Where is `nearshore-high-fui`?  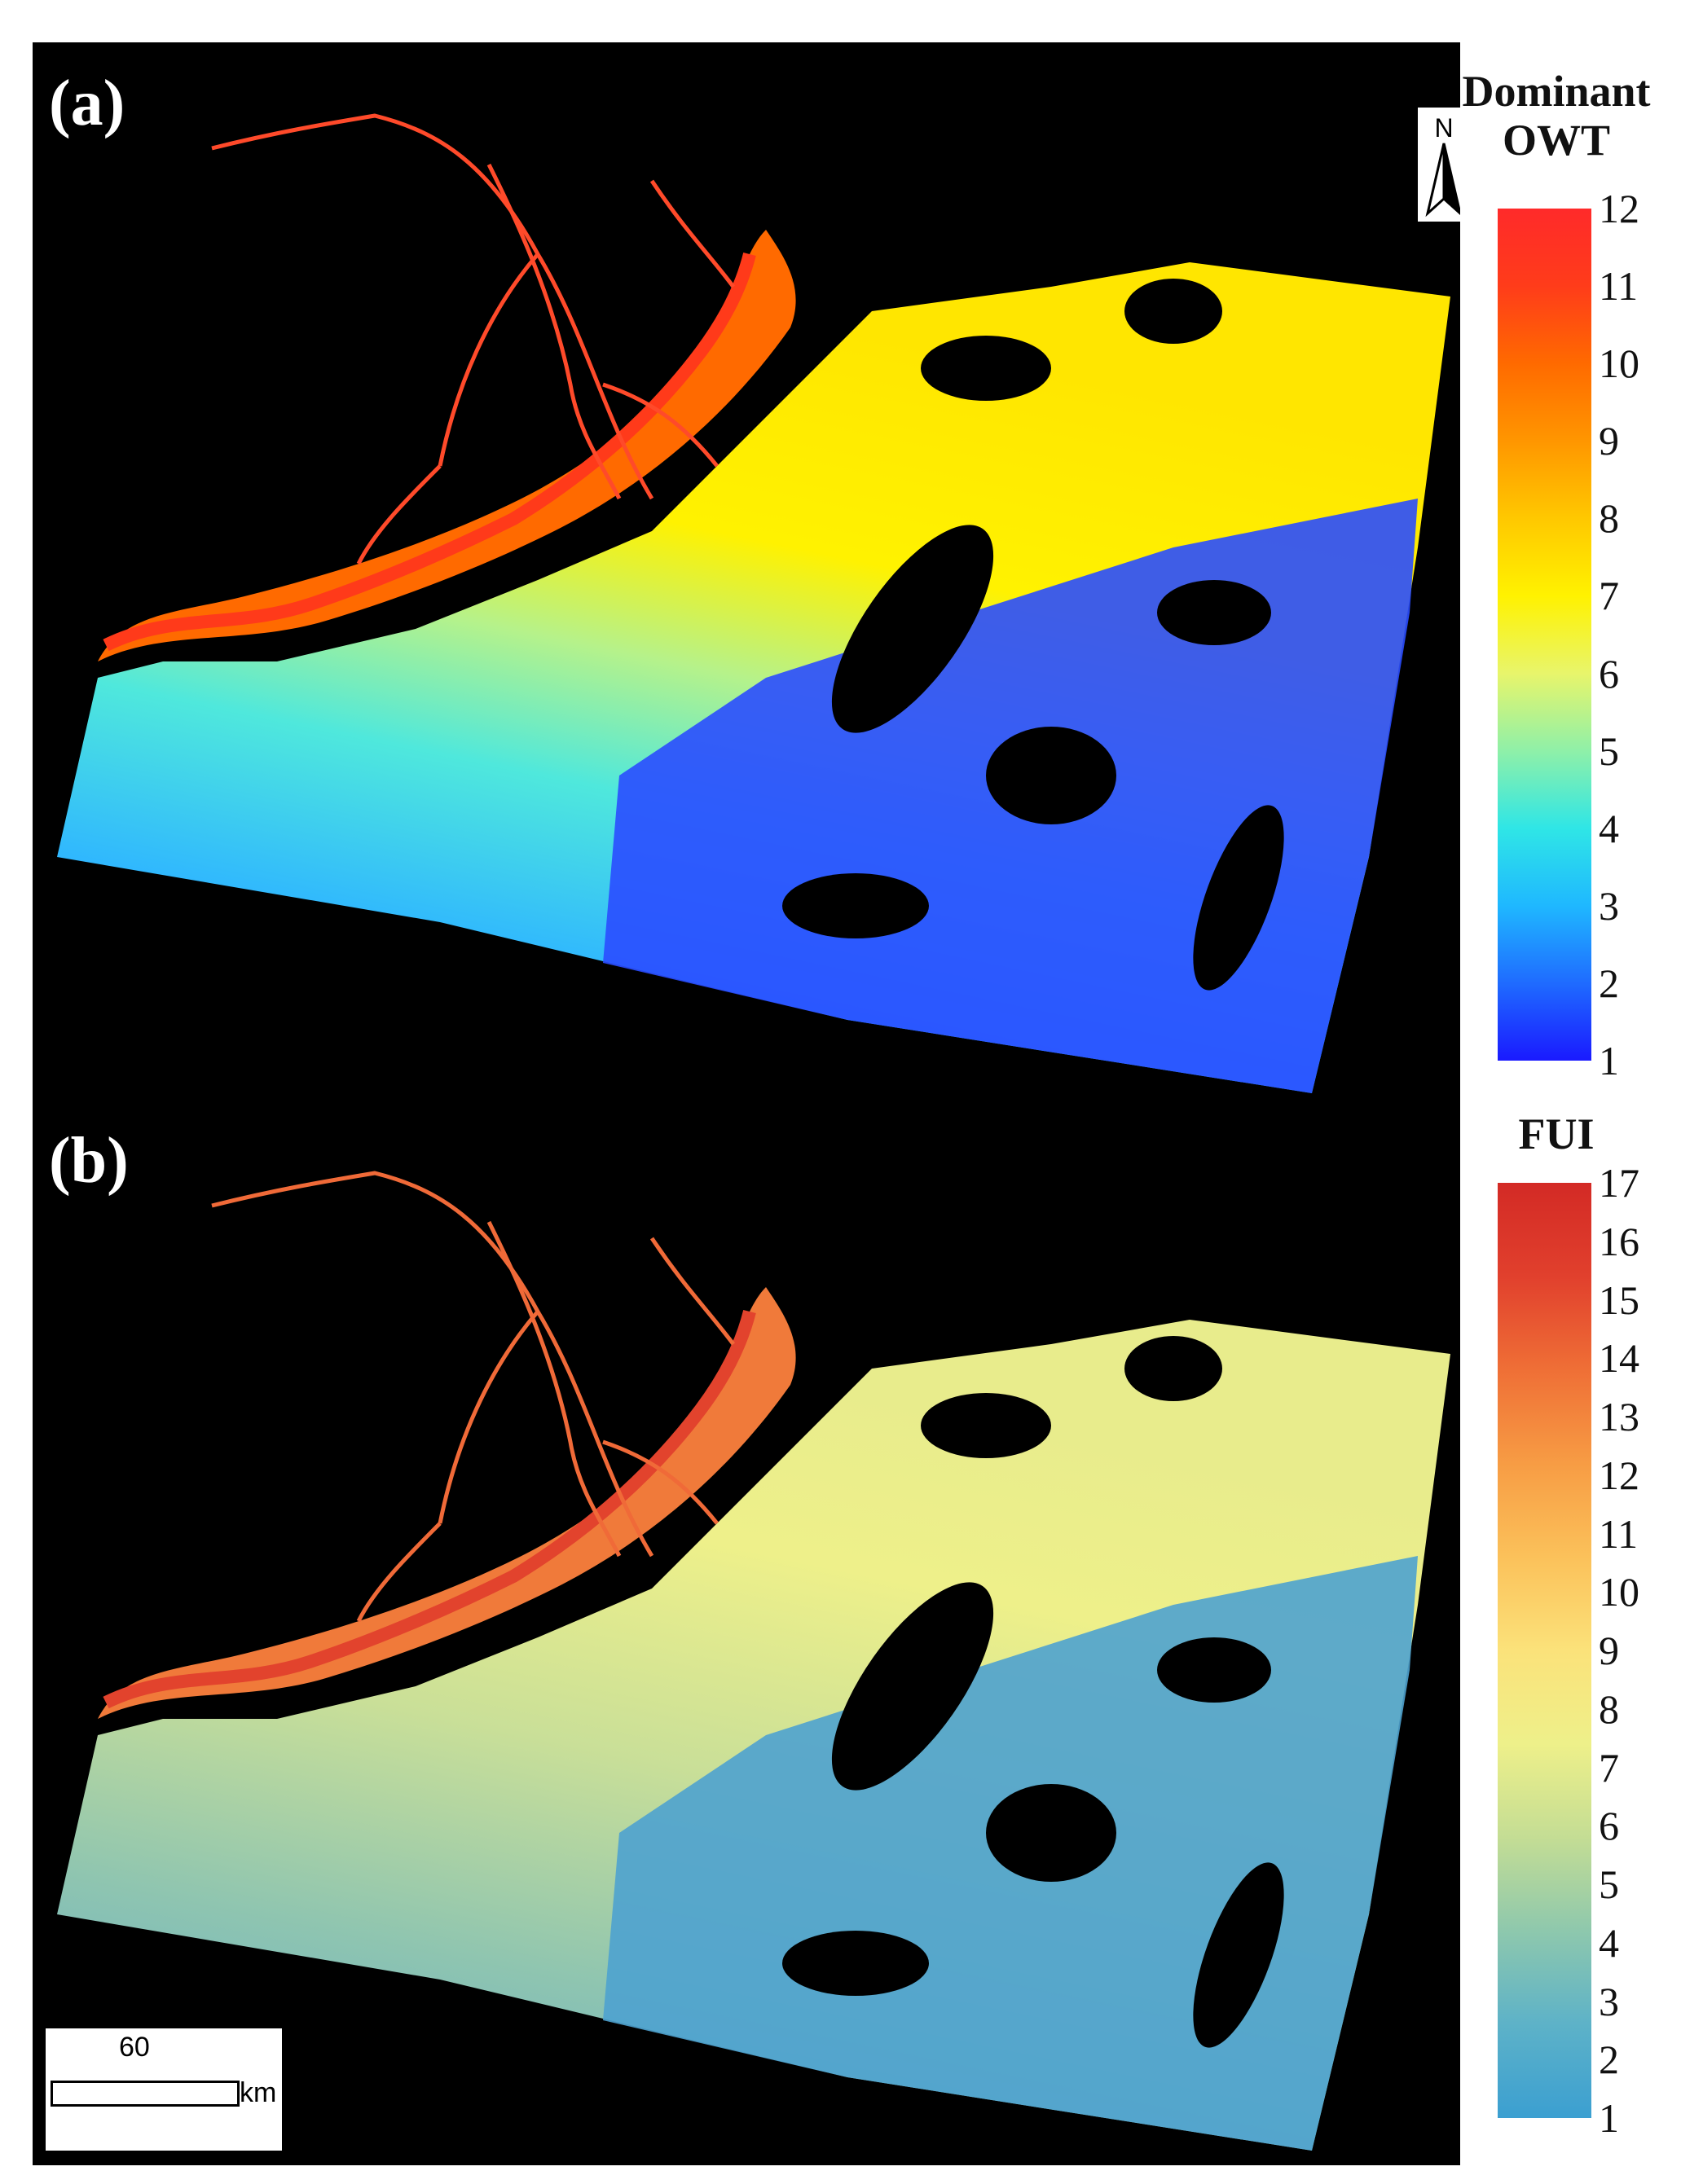 nearshore-high-fui is located at coordinates (430, 1509).